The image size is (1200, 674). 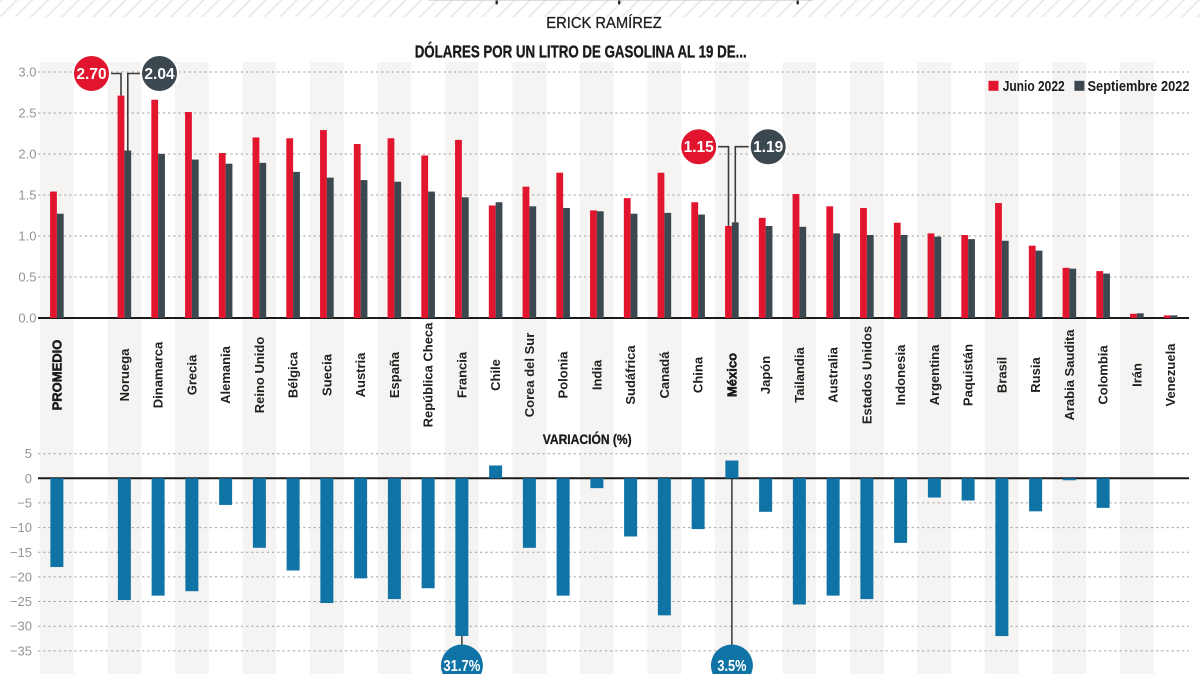 I want to click on svg-text: 0.0, so click(x=27, y=318).